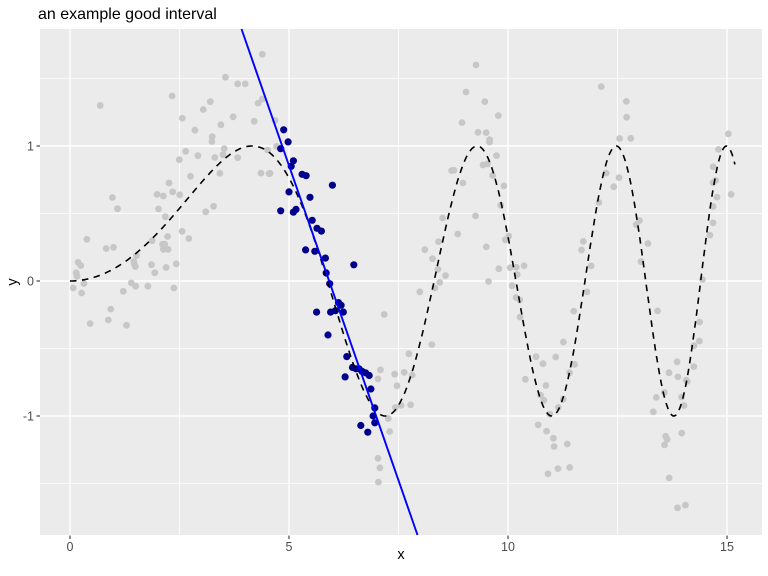  Describe the element at coordinates (30, 147) in the screenshot. I see `y-tick-label: 1` at that location.